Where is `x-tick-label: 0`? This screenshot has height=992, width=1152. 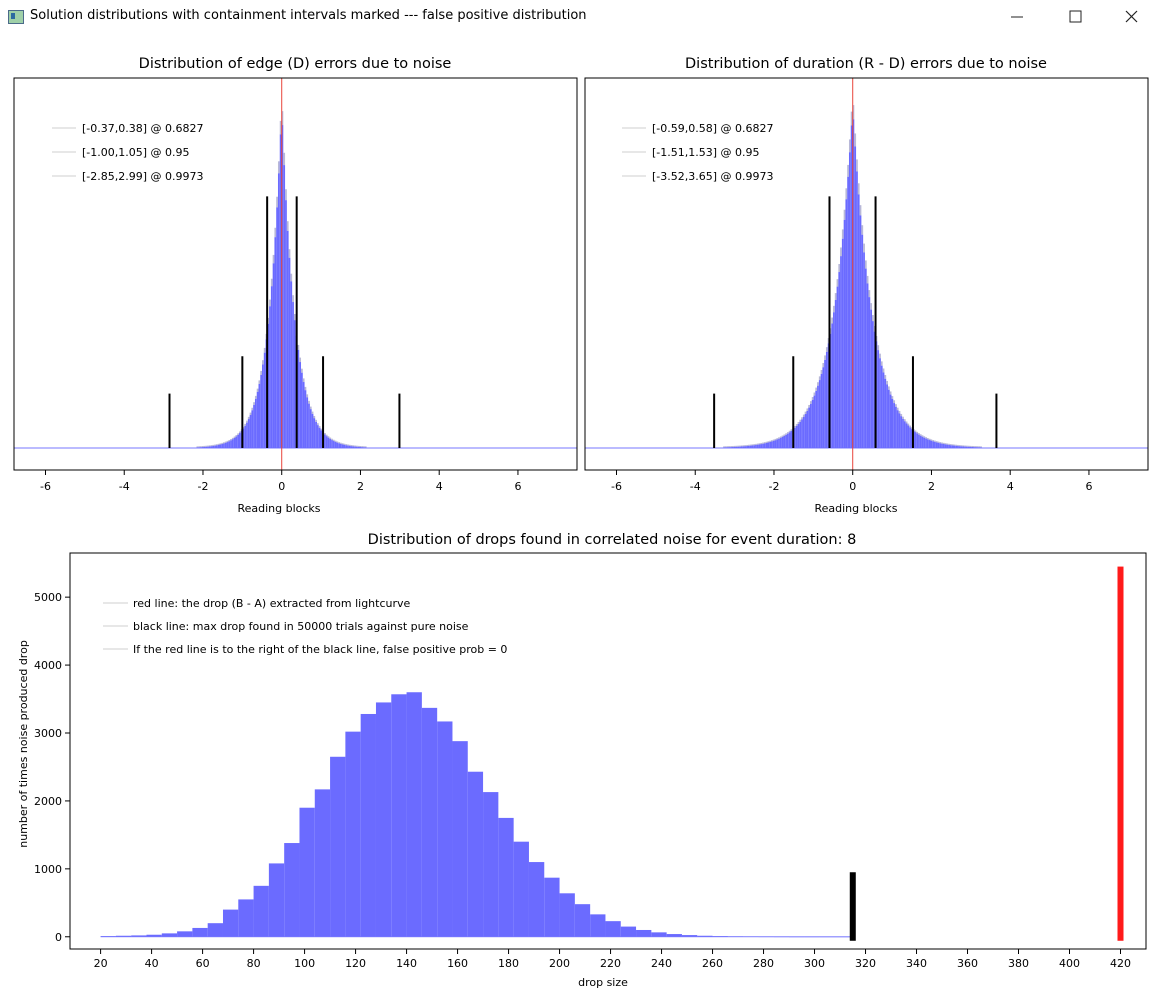 x-tick-label: 0 is located at coordinates (281, 486).